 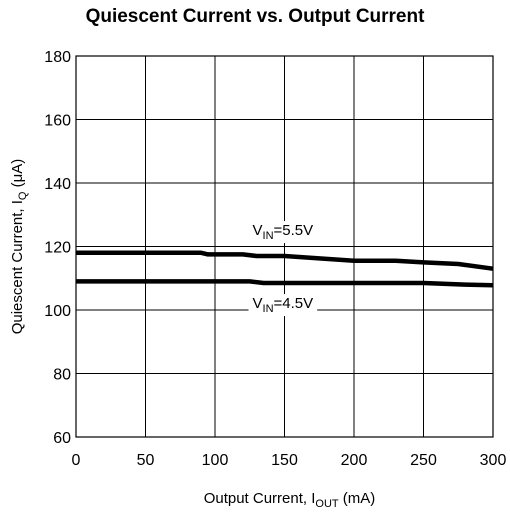 I want to click on series-layer, so click(x=285, y=269).